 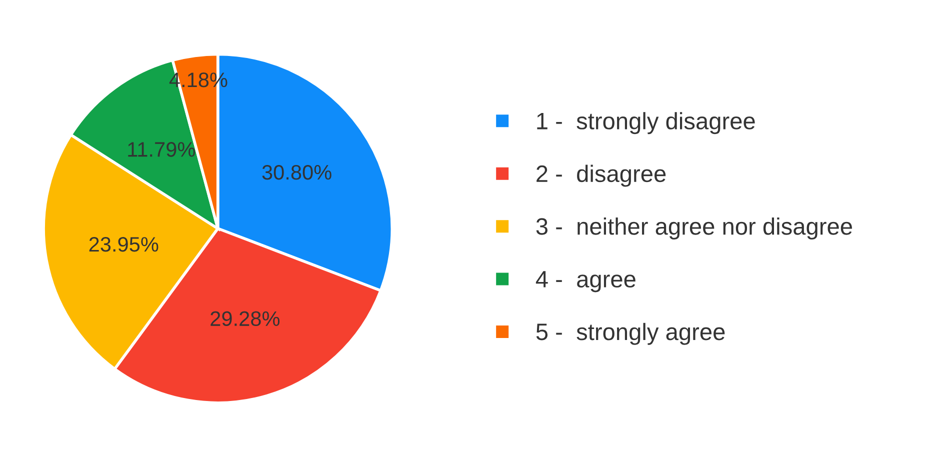 I want to click on data-label: 23.95%, so click(x=123, y=244).